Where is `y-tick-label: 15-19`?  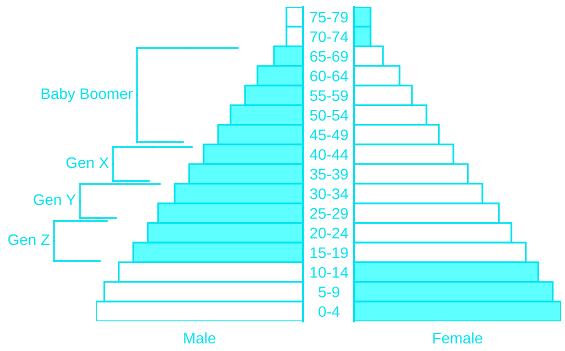
y-tick-label: 15-19 is located at coordinates (329, 252).